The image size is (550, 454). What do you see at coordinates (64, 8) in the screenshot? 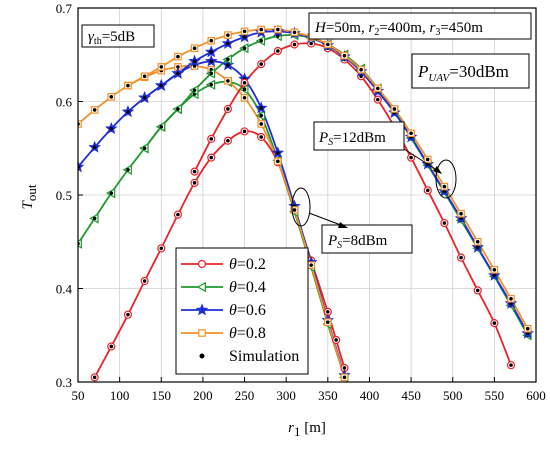
I see `y-tick-label: 0.7` at bounding box center [64, 8].